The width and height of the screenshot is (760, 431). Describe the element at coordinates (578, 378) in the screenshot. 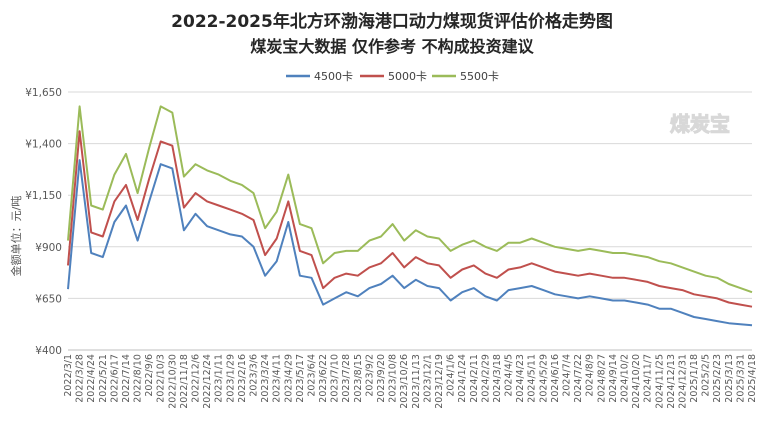

I see `x-tick-label: 2024/7/22` at that location.